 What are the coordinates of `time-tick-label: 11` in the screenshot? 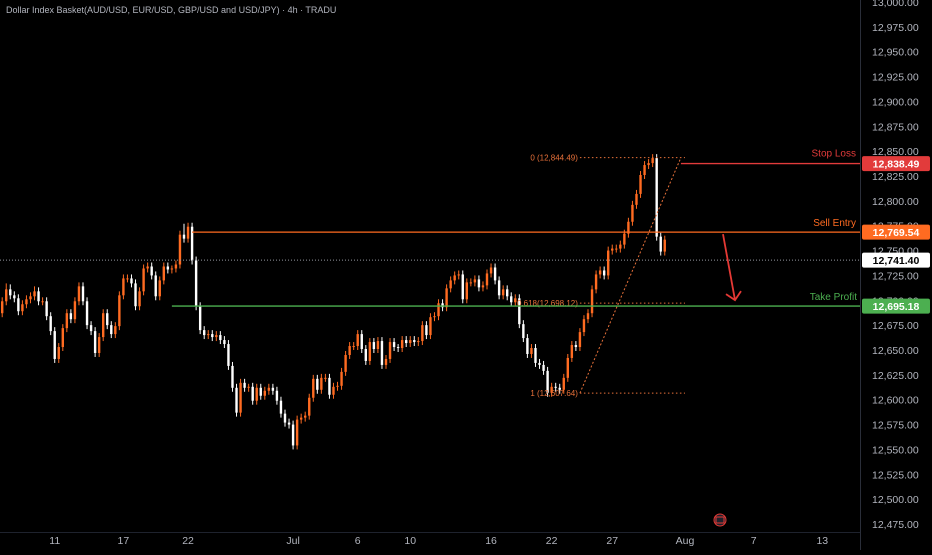 It's located at (54, 541).